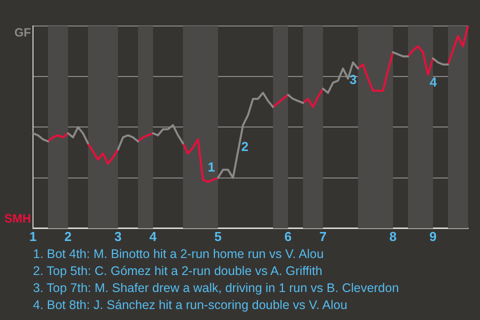  Describe the element at coordinates (153, 236) in the screenshot. I see `x-tick-label: 4` at that location.